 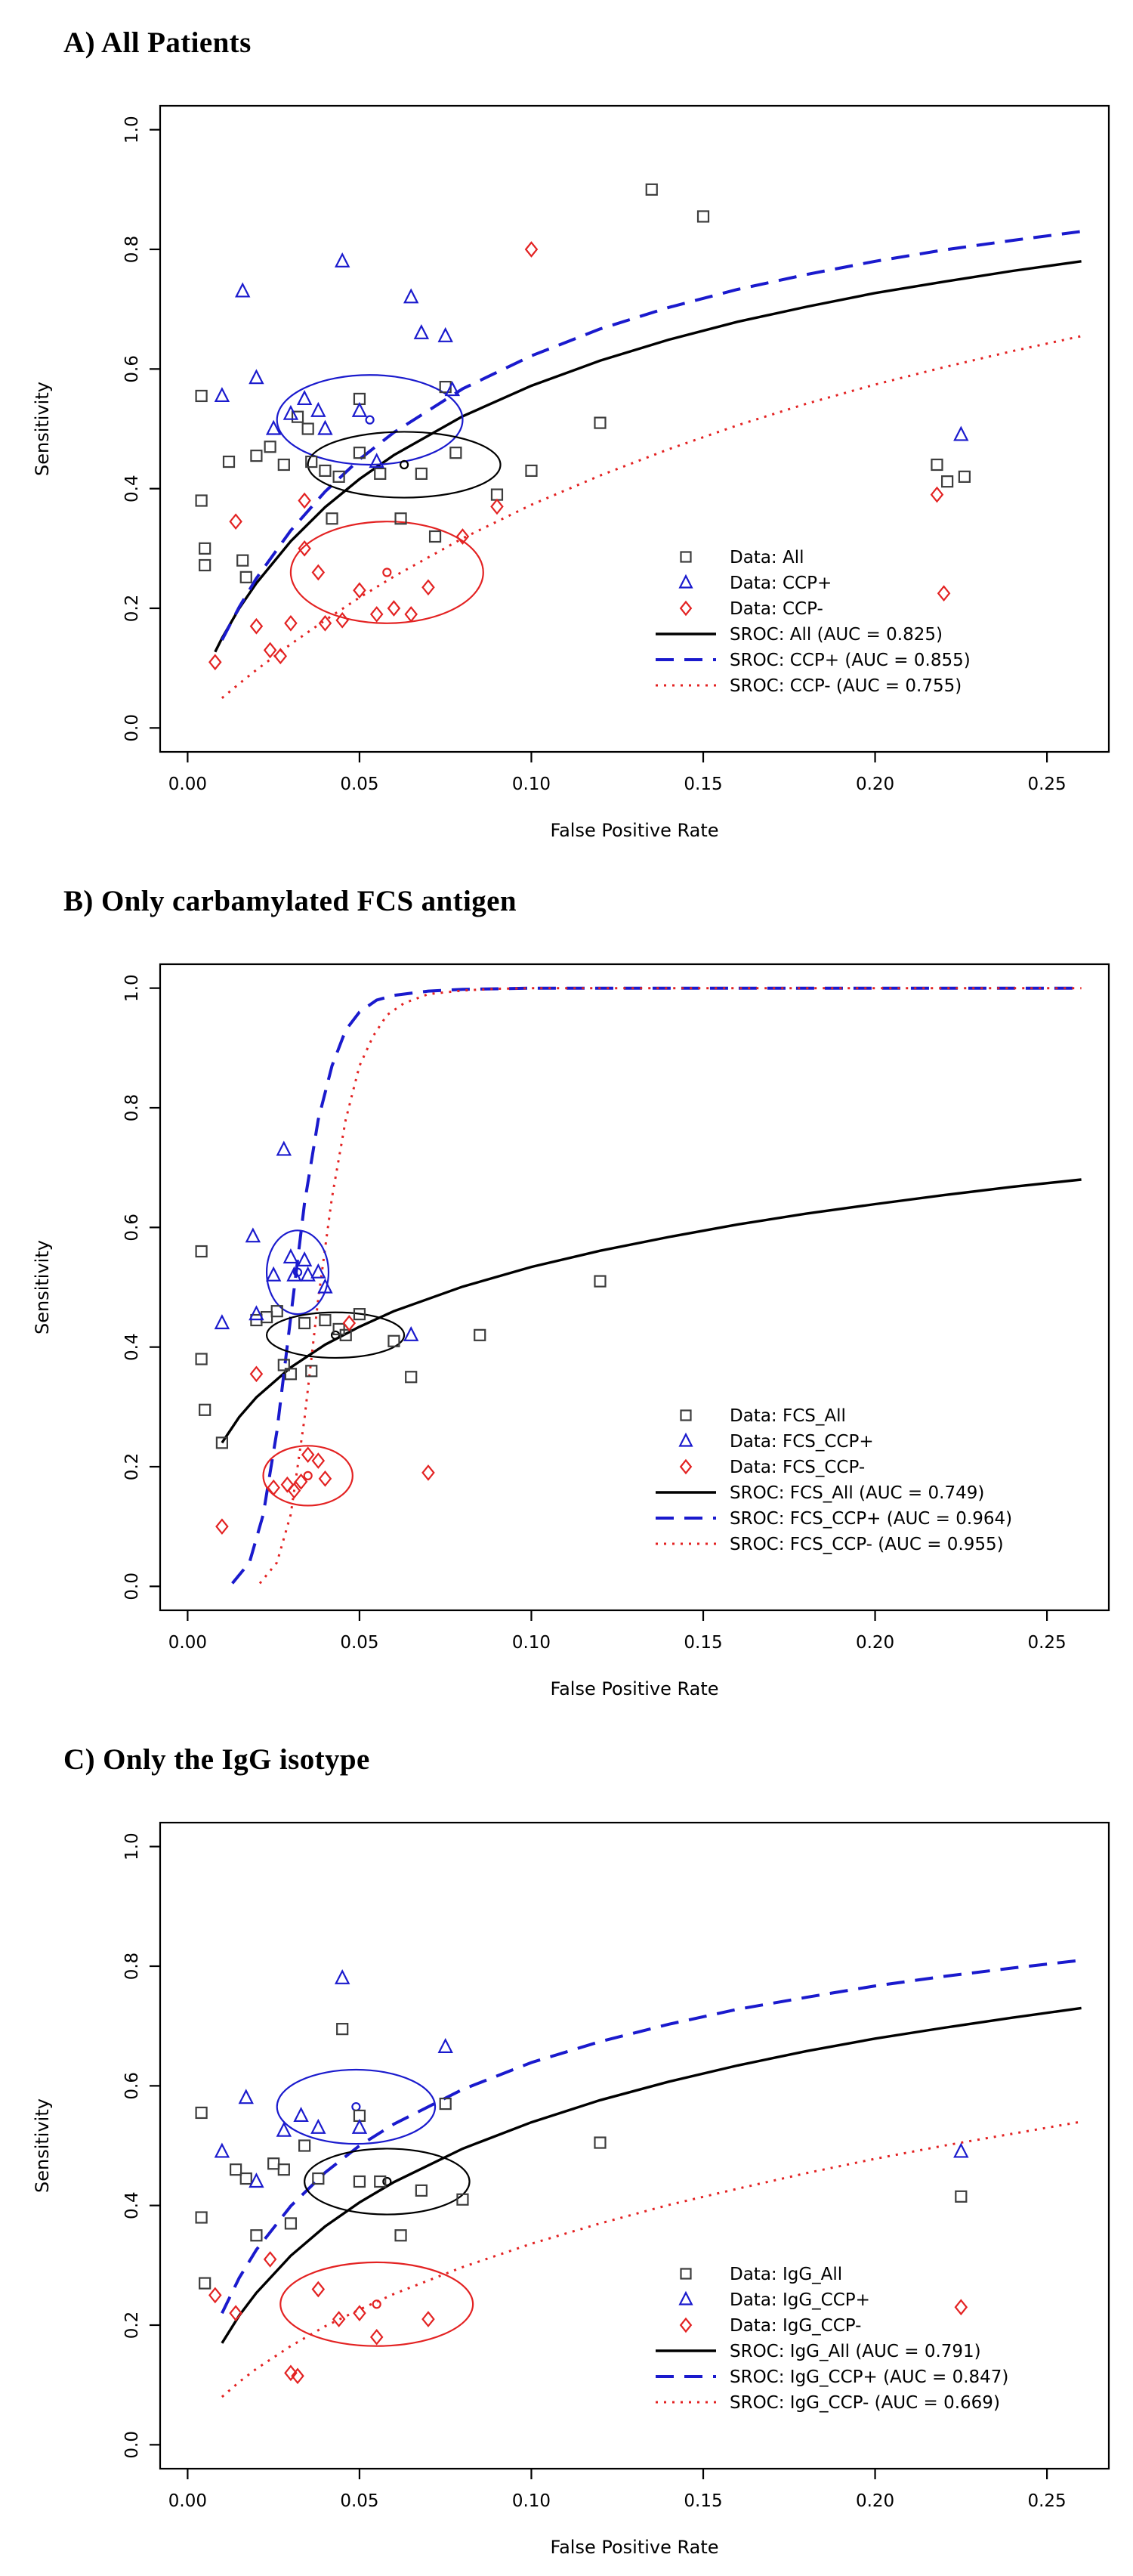 I want to click on legend-label: Data: CCP+, so click(x=781, y=583).